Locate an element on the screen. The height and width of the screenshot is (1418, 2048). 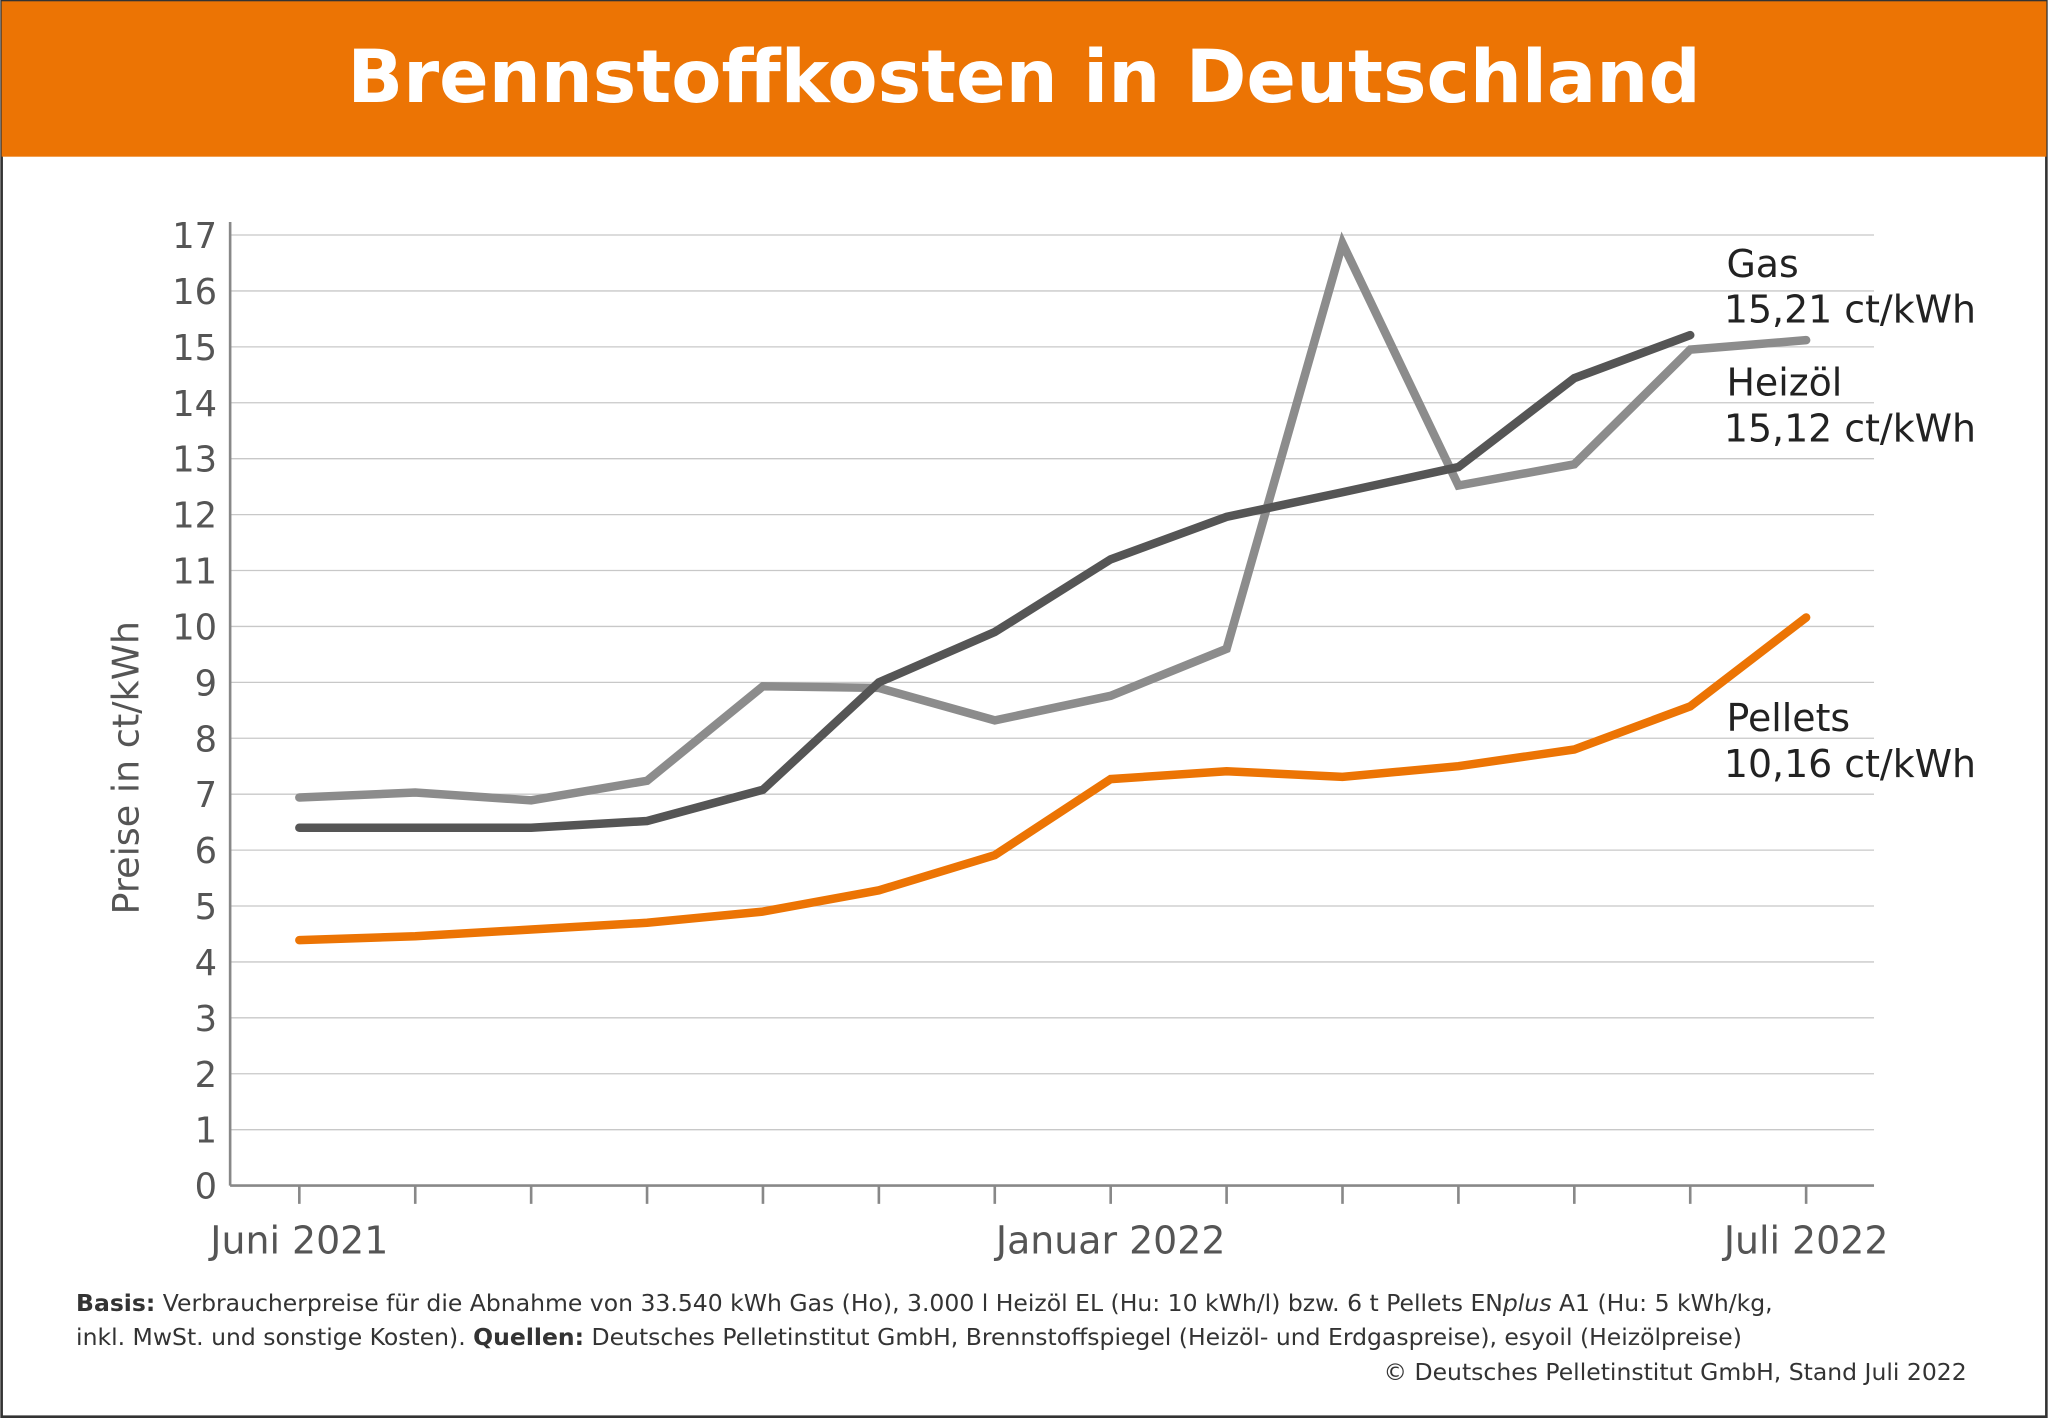
y-tick-label: 11 is located at coordinates (194, 572).